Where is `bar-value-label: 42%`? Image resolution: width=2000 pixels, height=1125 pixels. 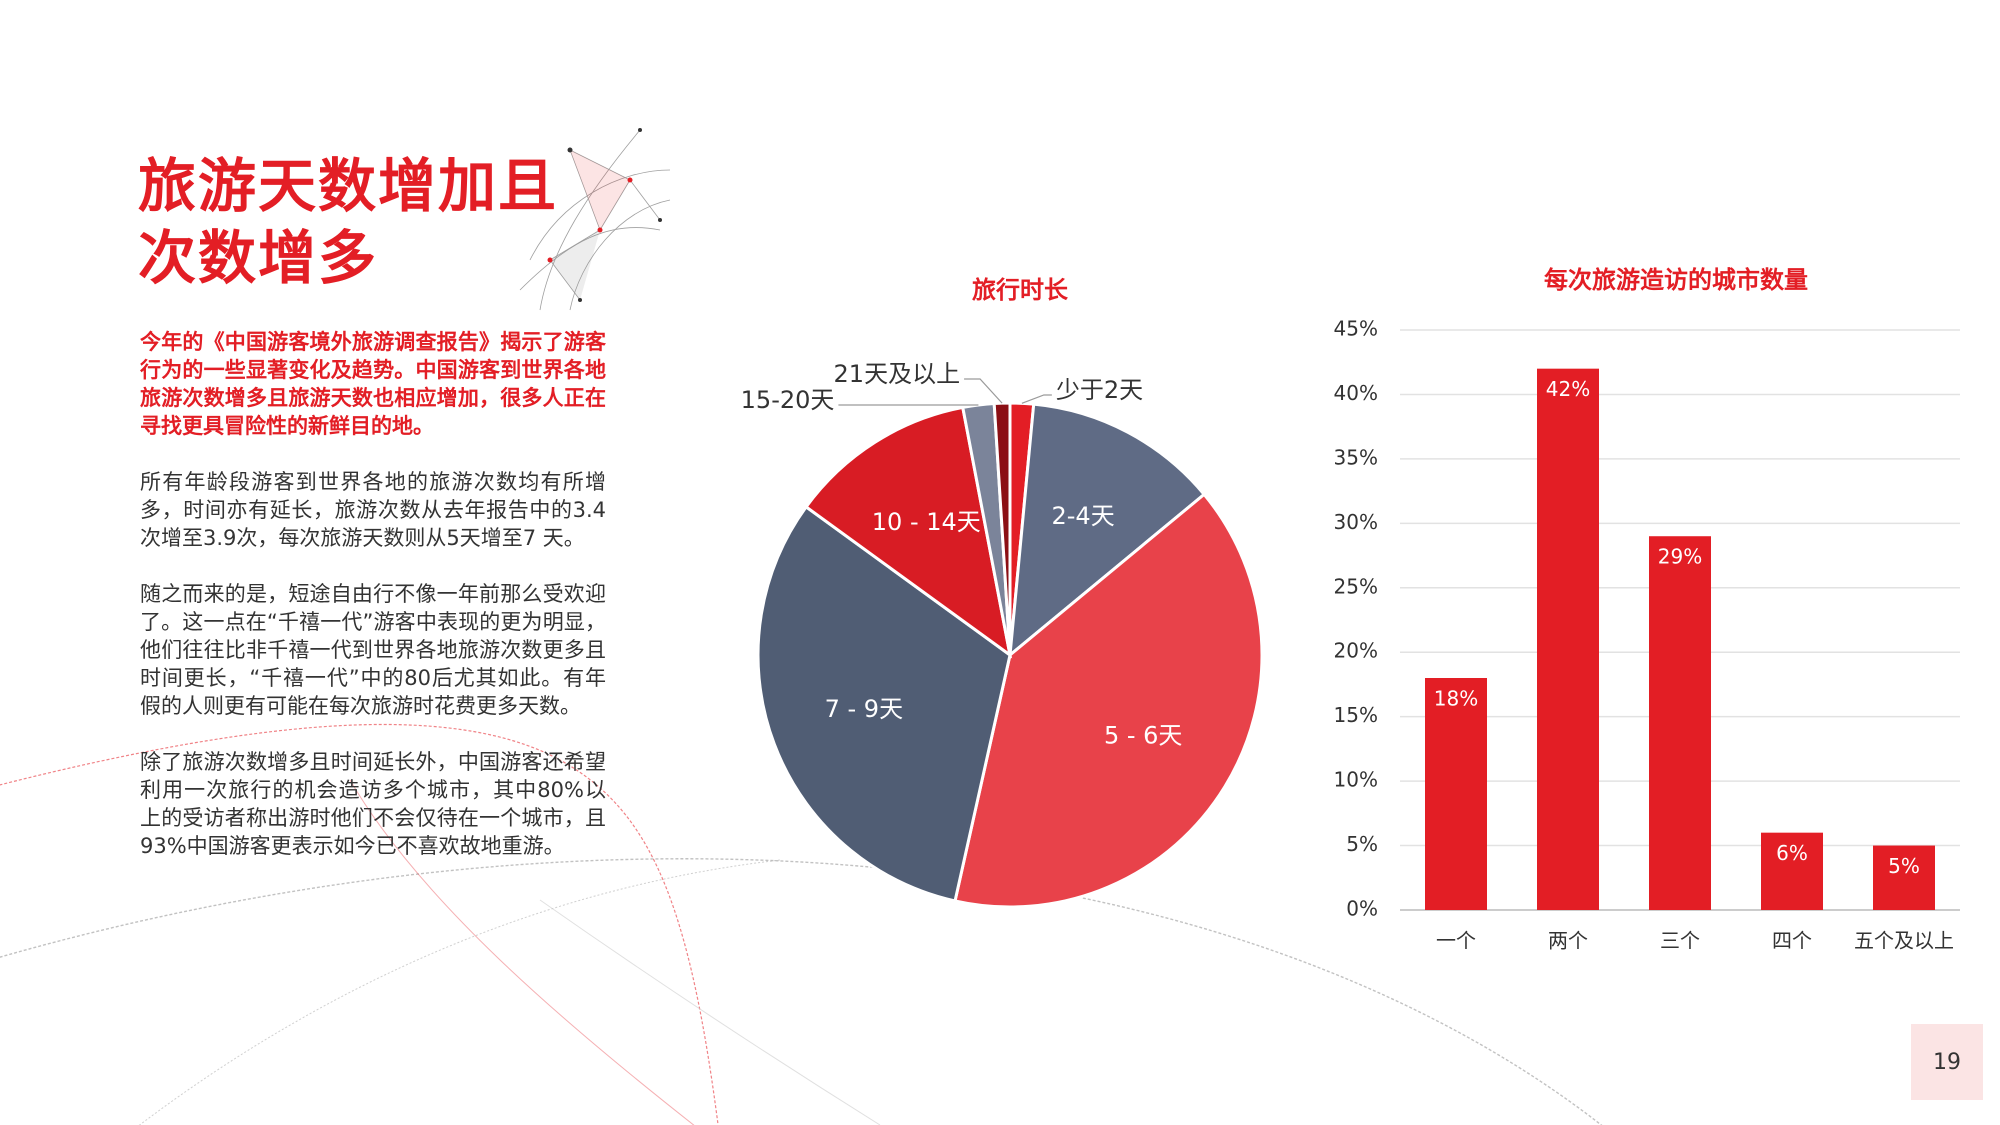
bar-value-label: 42% is located at coordinates (1568, 389).